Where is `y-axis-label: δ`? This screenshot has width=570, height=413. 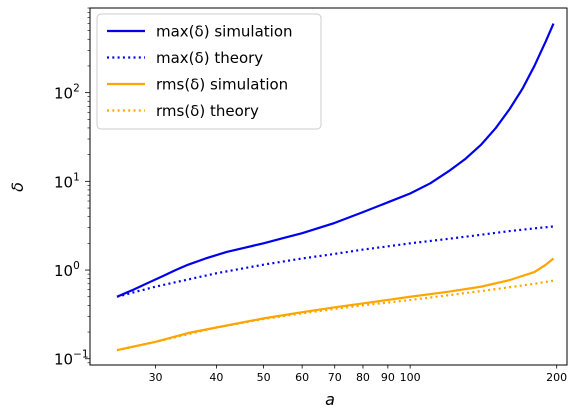 y-axis-label: δ is located at coordinates (17, 187).